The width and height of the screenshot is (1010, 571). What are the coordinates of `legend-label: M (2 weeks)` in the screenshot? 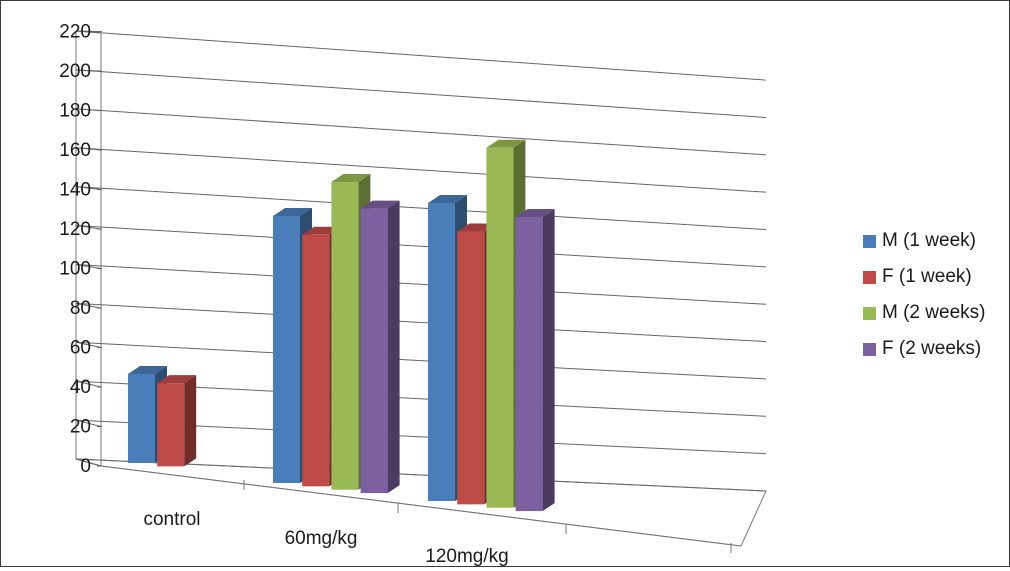 It's located at (934, 312).